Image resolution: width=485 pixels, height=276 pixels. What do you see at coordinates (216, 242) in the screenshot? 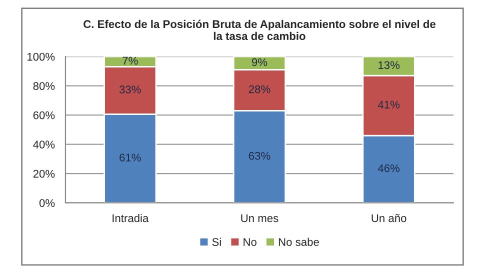
I see `legend-label: Si` at bounding box center [216, 242].